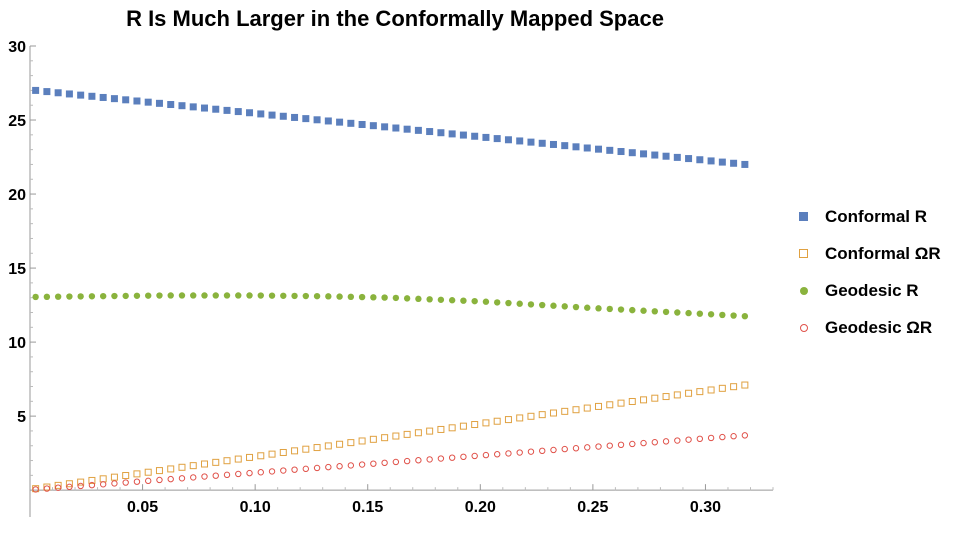 Image resolution: width=973 pixels, height=540 pixels. What do you see at coordinates (17, 121) in the screenshot?
I see `y-tick-label: 25` at bounding box center [17, 121].